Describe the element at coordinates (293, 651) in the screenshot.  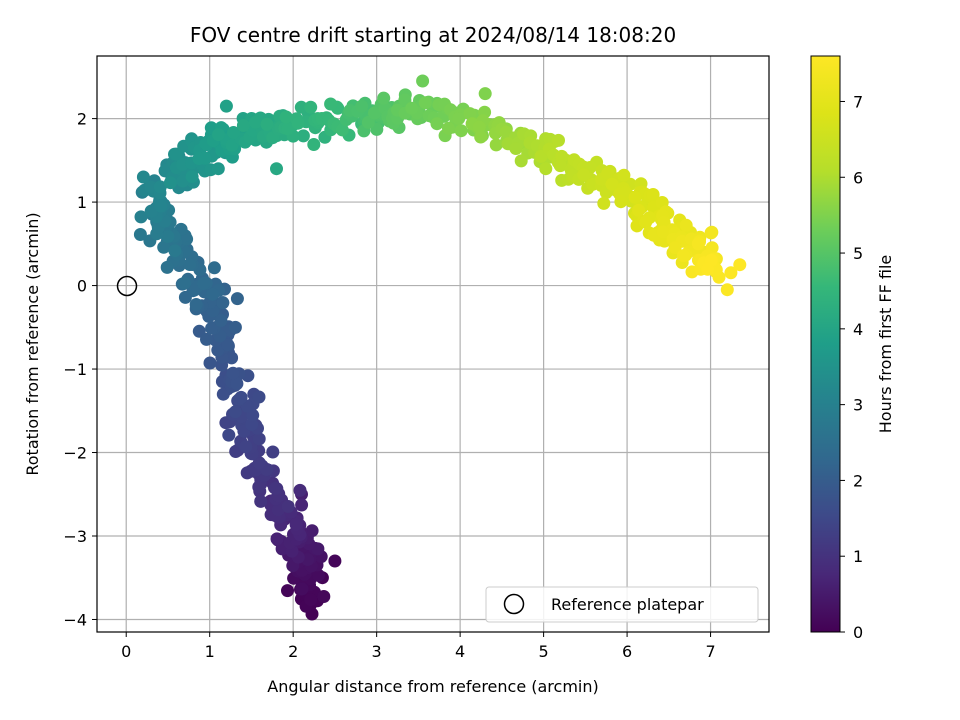
I see `x-tick-label: 2` at that location.